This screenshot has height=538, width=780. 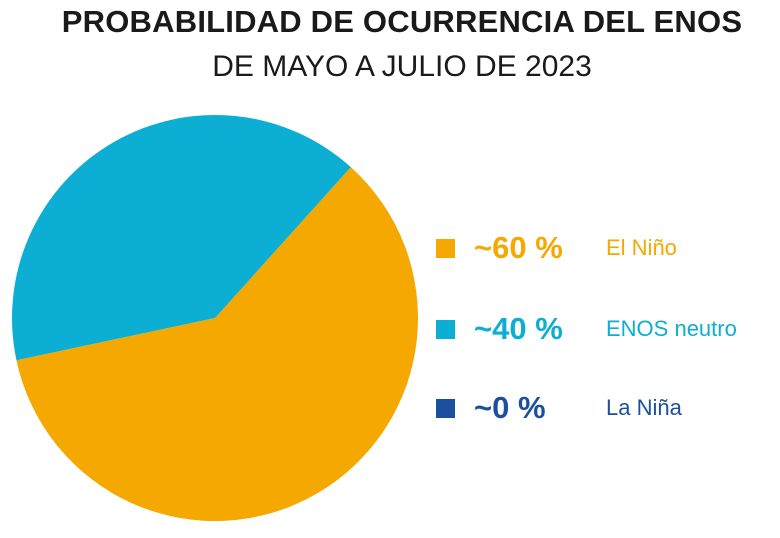 What do you see at coordinates (402, 21) in the screenshot?
I see `chart-title: PROBABILIDAD DE OCURRENCIA DEL ENOS` at bounding box center [402, 21].